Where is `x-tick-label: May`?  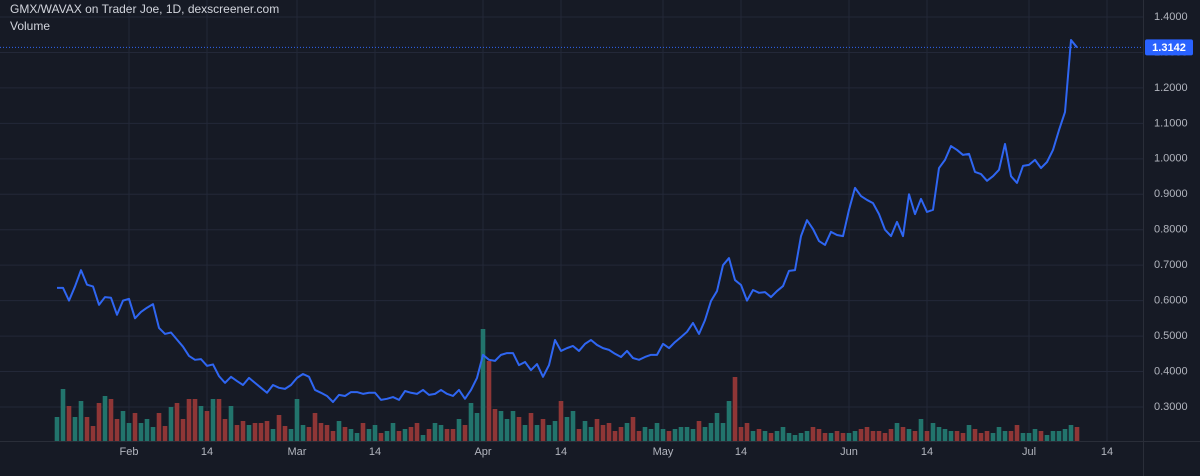
x-tick-label: May is located at coordinates (663, 452).